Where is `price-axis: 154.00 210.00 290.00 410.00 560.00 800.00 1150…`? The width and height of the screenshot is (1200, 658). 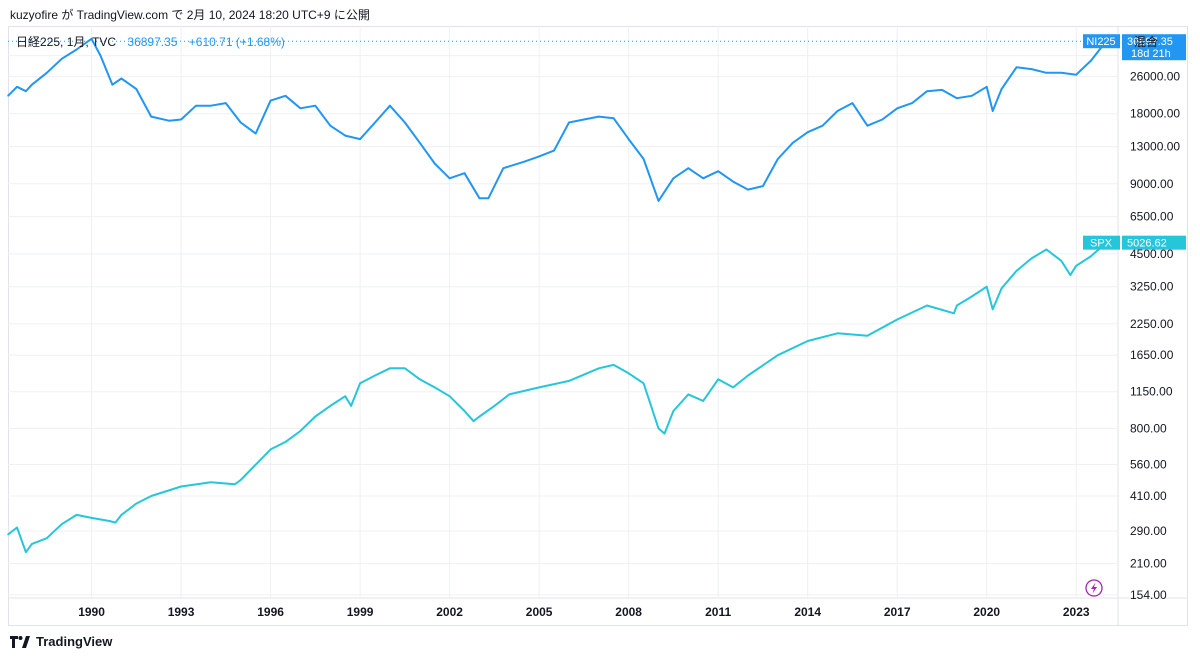 price-axis: 154.00 210.00 290.00 410.00 560.00 800.00 1150… is located at coordinates (1155, 325).